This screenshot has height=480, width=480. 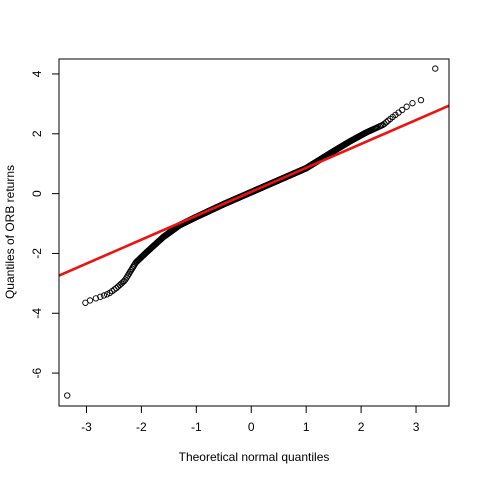 I want to click on y-axis-label: Quantiles of ORB returns, so click(x=10, y=232).